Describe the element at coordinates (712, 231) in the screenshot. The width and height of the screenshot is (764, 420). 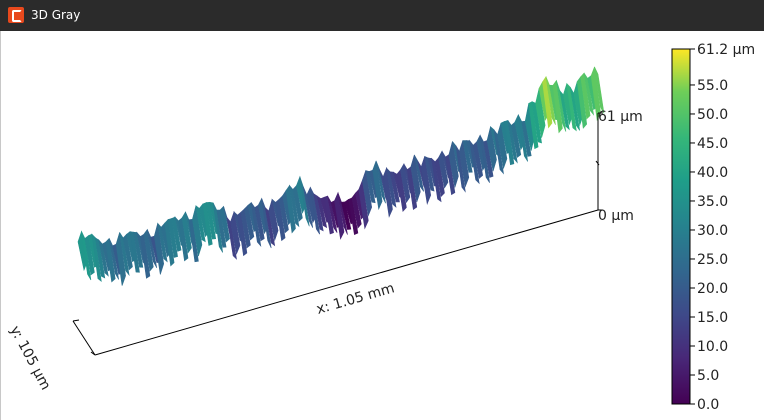
I see `colorbar-tick-label: 30.0` at that location.